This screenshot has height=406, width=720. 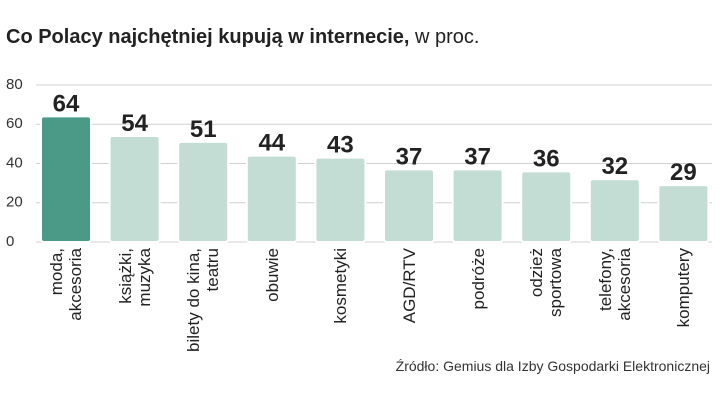 I want to click on y-tick-label: 60, so click(x=14, y=123).